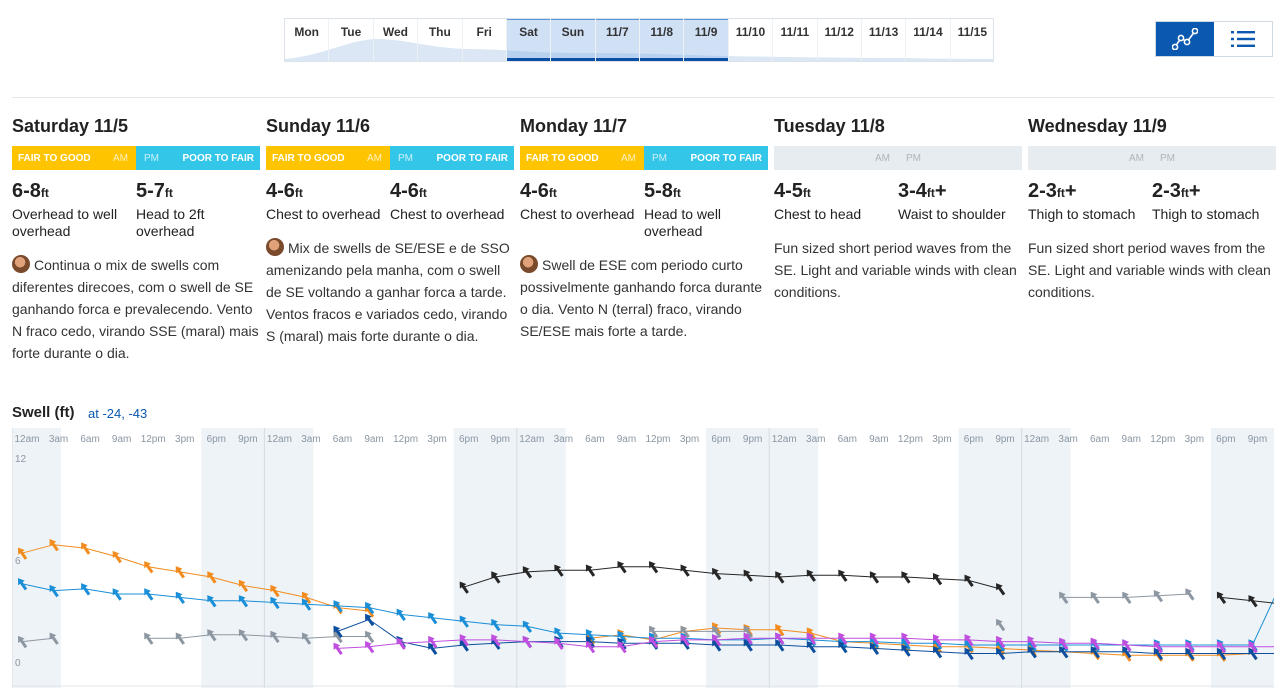 Image resolution: width=1280 pixels, height=698 pixels. I want to click on swell-location-link: at -24, -43, so click(118, 413).